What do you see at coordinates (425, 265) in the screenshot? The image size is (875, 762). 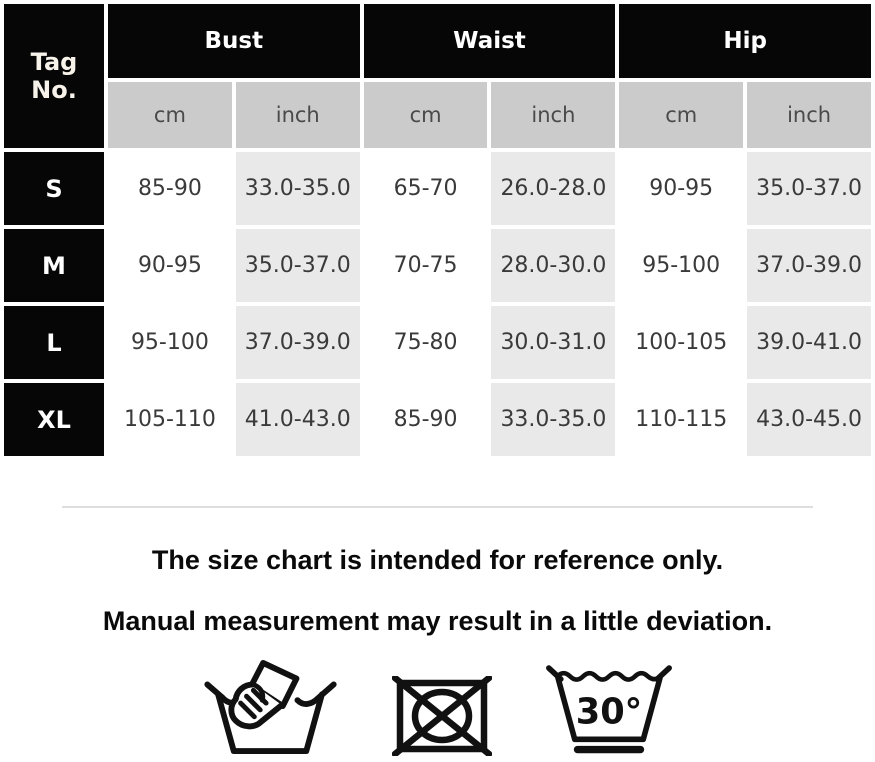 I see `value-cell: 70-75` at bounding box center [425, 265].